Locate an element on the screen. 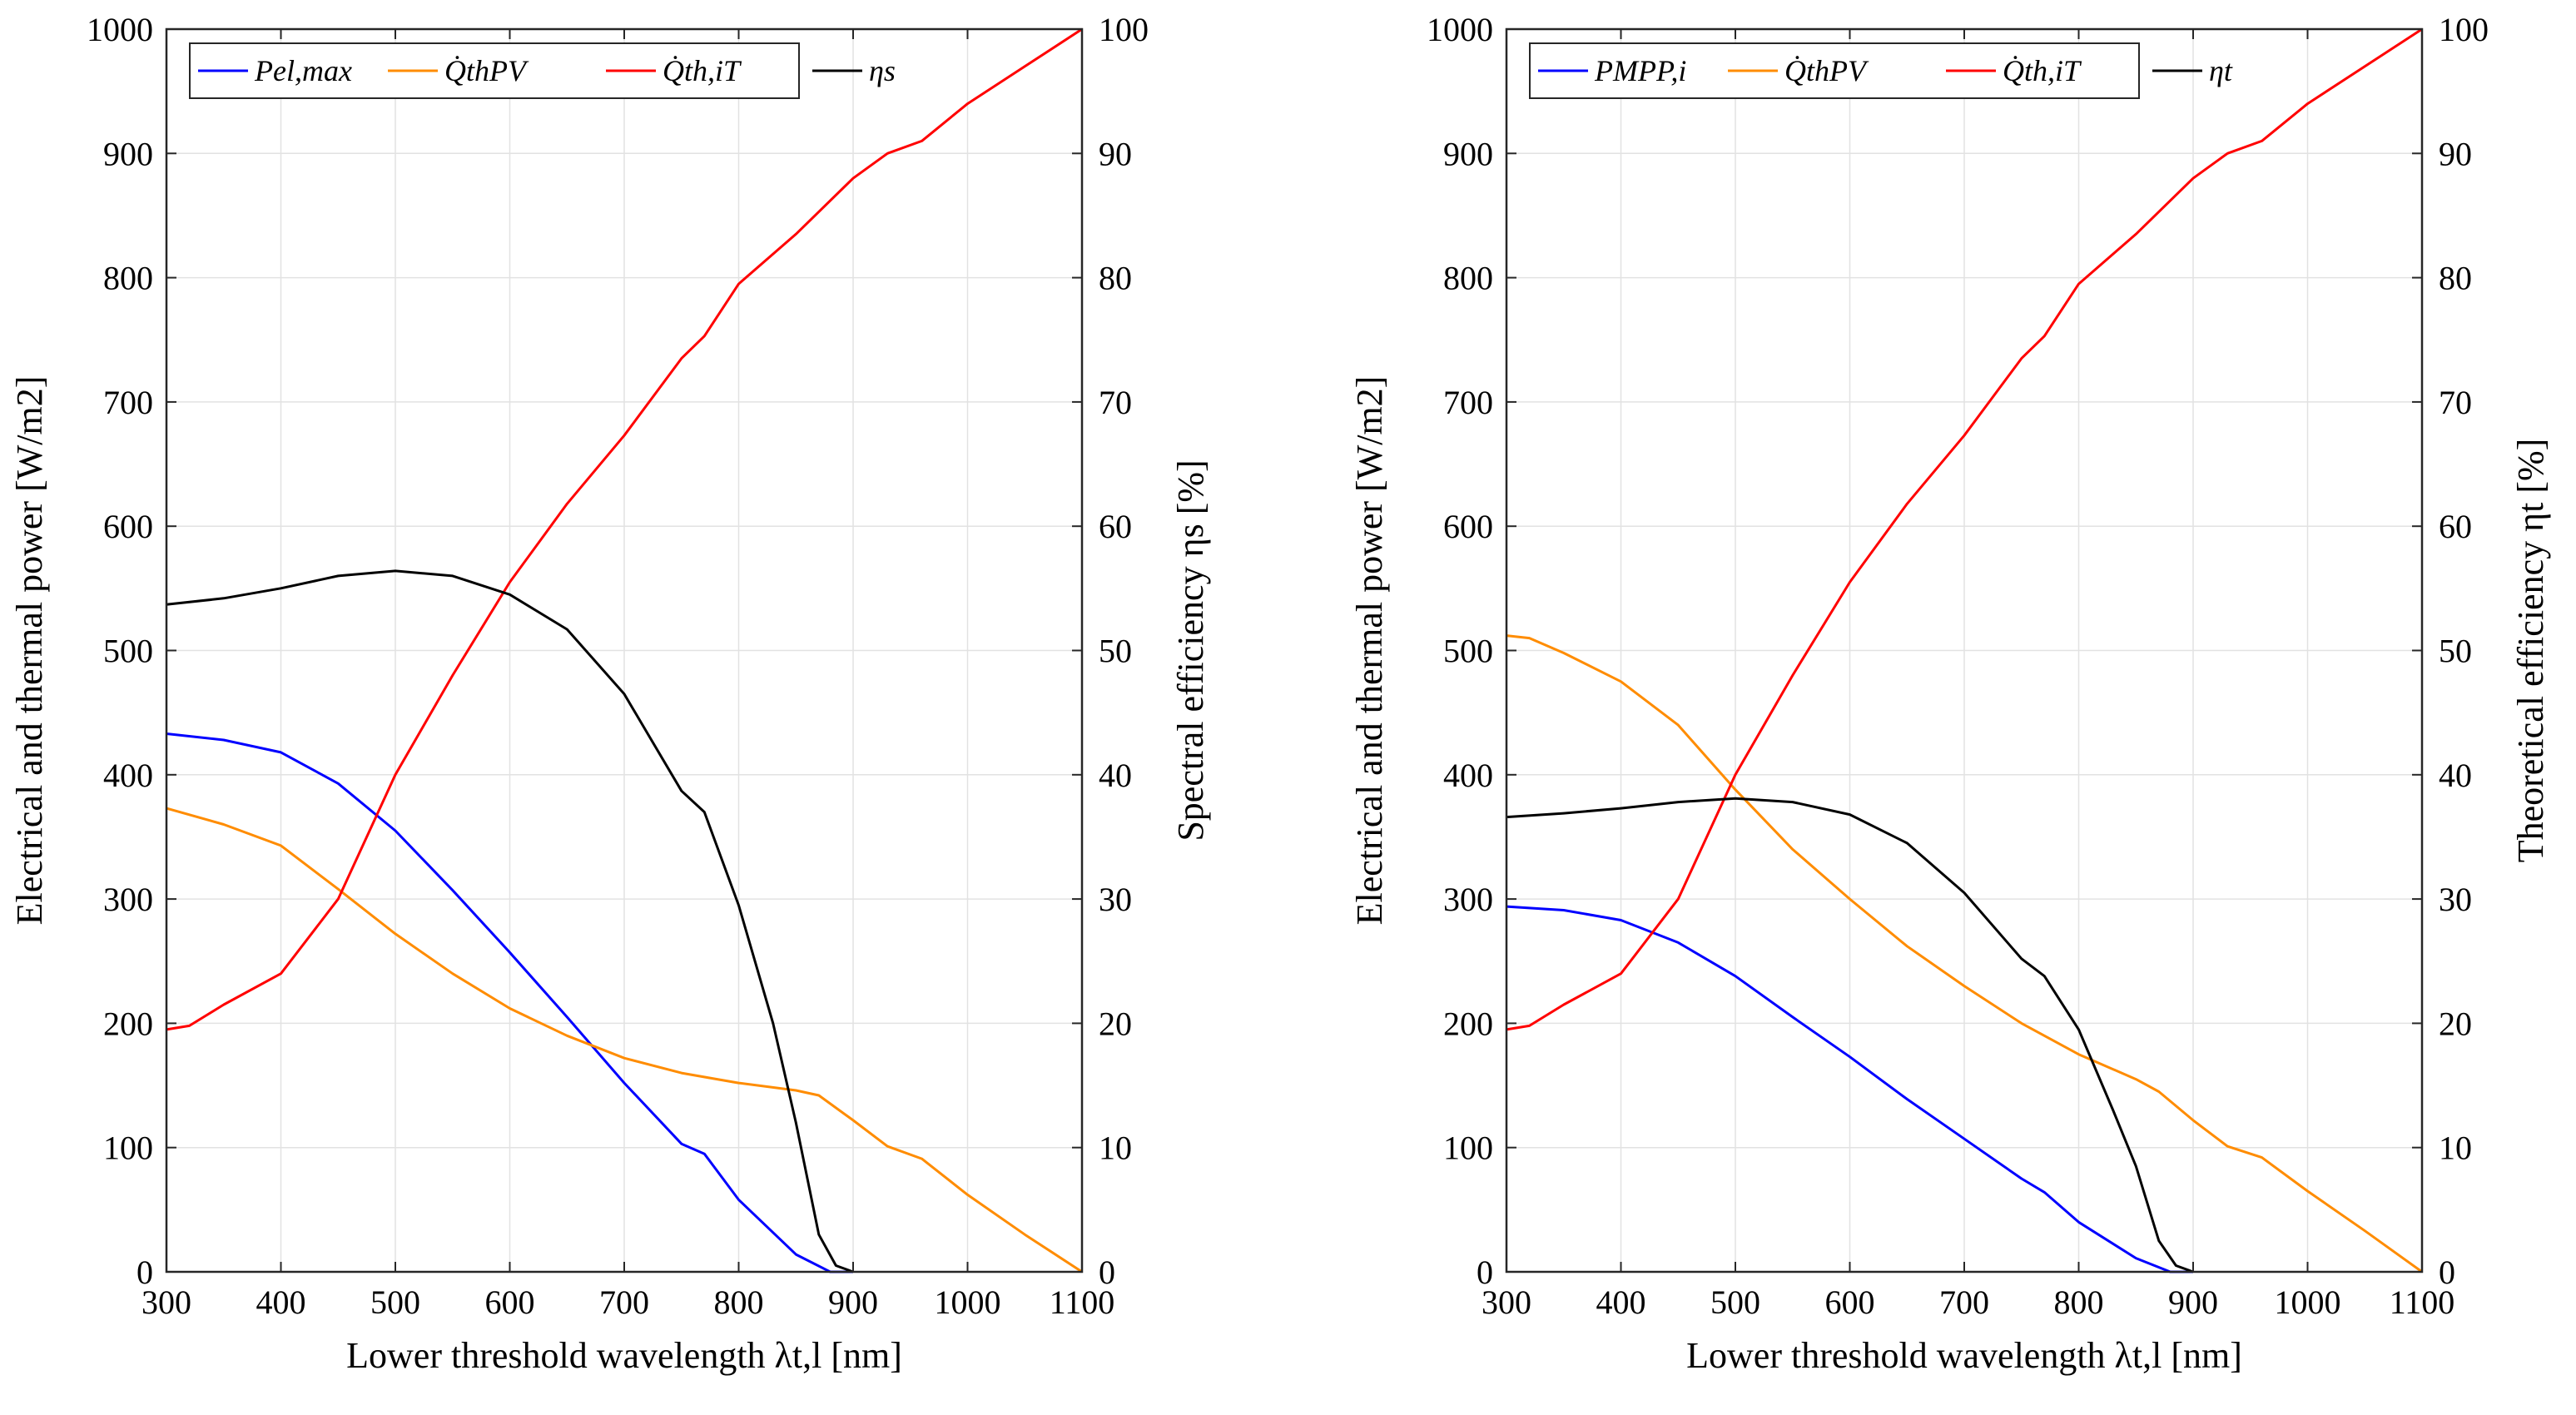 The width and height of the screenshot is (2576, 1415). legend-entry-label: Pel,max is located at coordinates (303, 71).